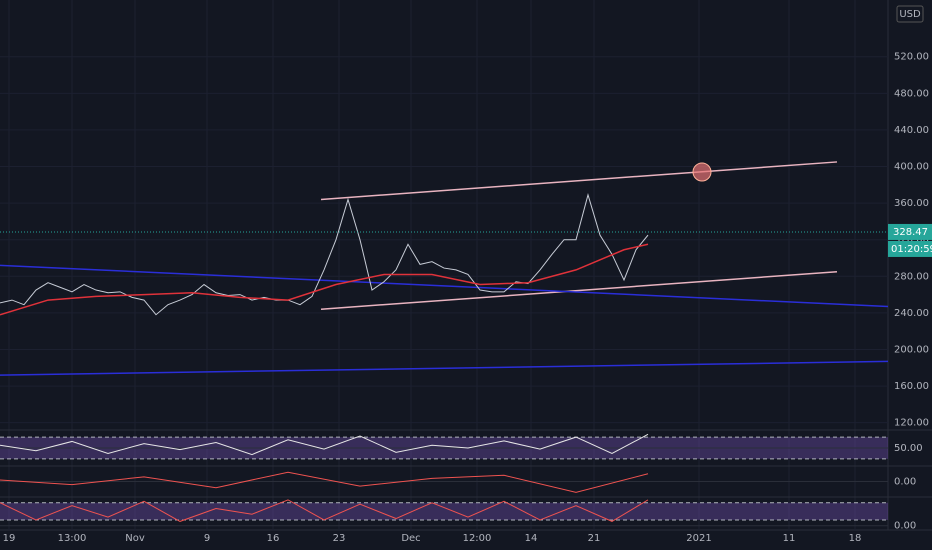  Describe the element at coordinates (911, 93) in the screenshot. I see `y-tick-label: 480.00` at that location.